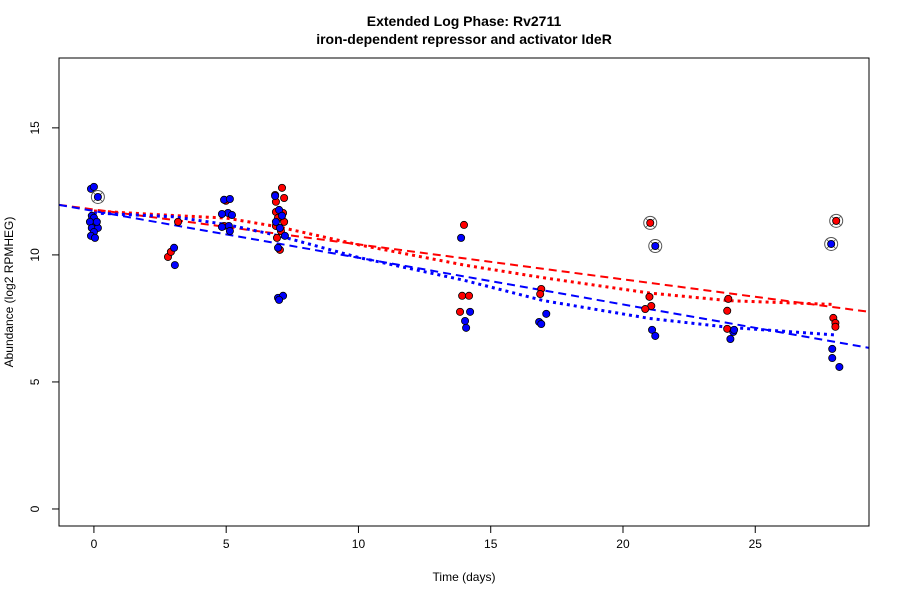 Image resolution: width=900 pixels, height=605 pixels. Describe the element at coordinates (35, 508) in the screenshot. I see `y-tick-label: 0` at that location.